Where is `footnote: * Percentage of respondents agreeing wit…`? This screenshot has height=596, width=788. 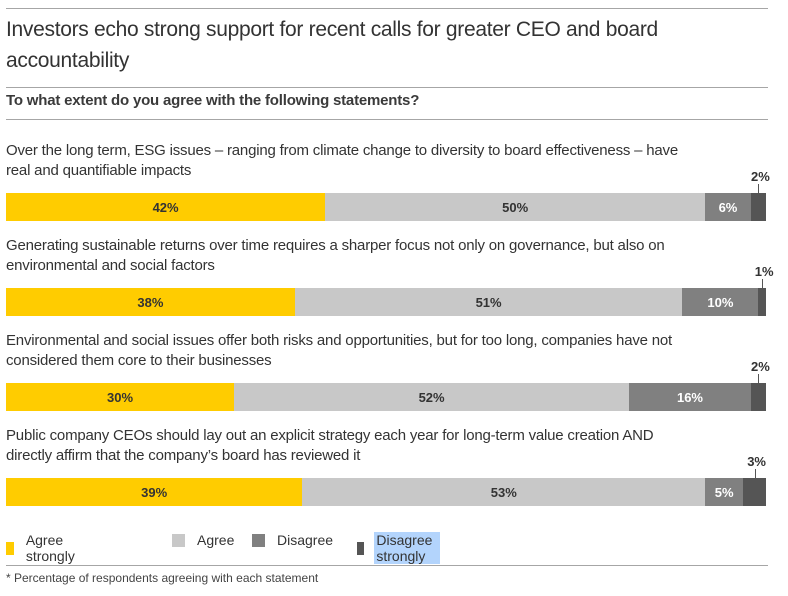
footnote: * Percentage of respondents agreeing wit… is located at coordinates (162, 578).